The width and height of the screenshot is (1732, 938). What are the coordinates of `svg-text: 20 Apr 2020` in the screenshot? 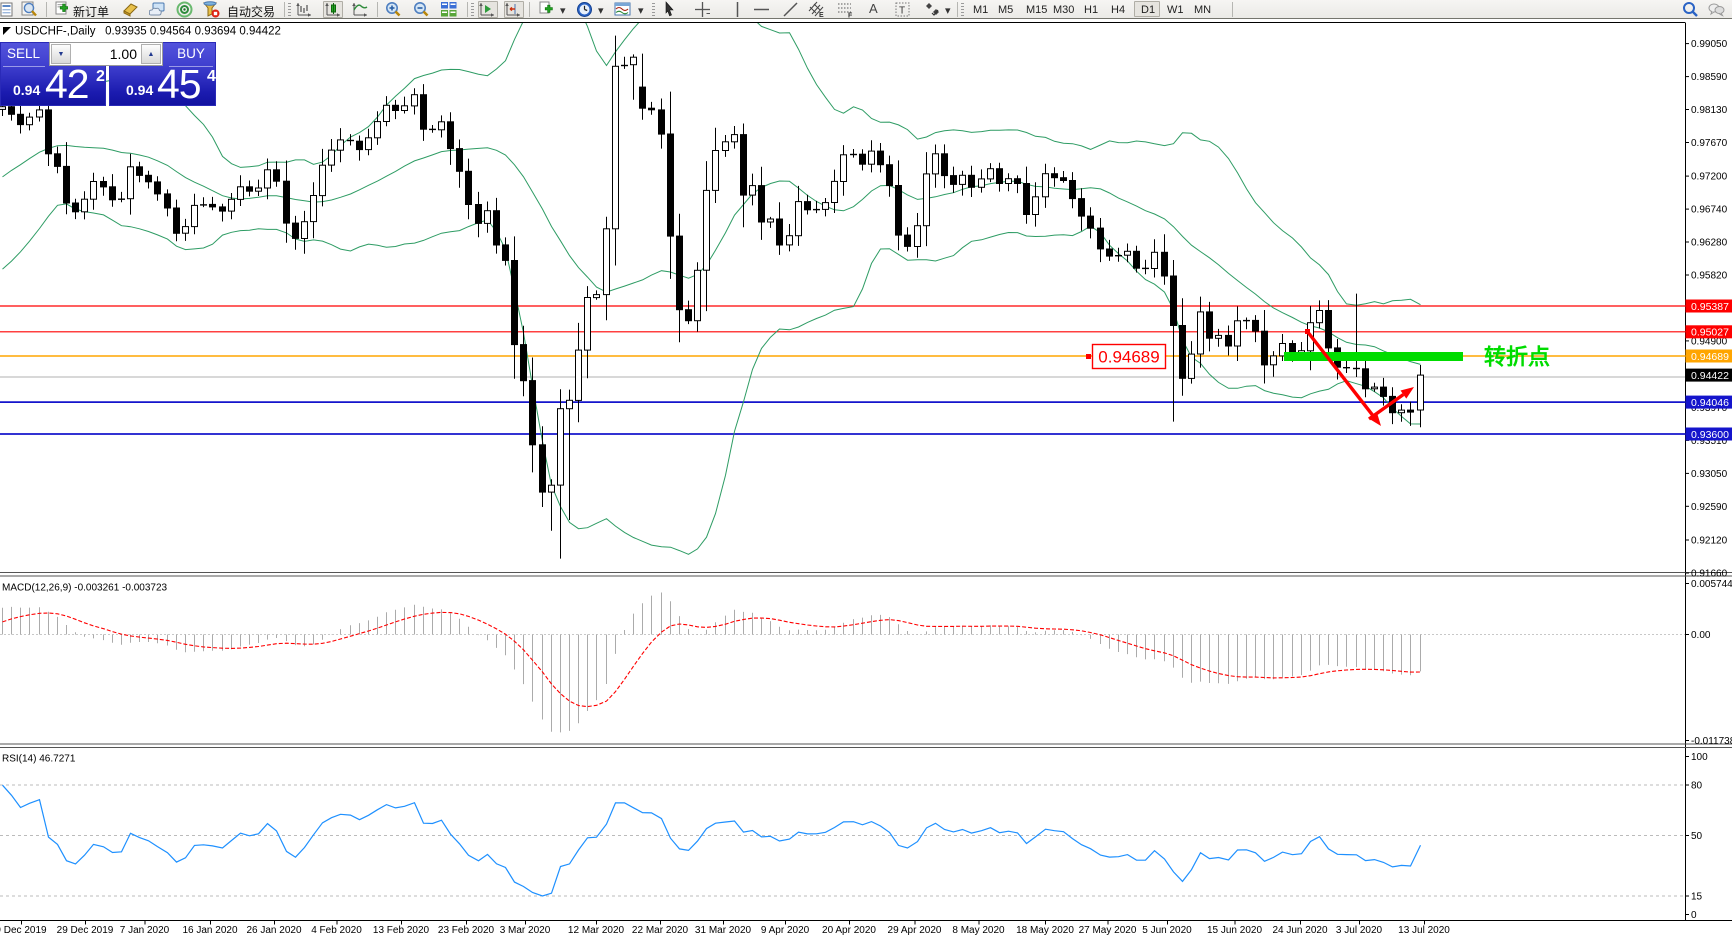 It's located at (849, 930).